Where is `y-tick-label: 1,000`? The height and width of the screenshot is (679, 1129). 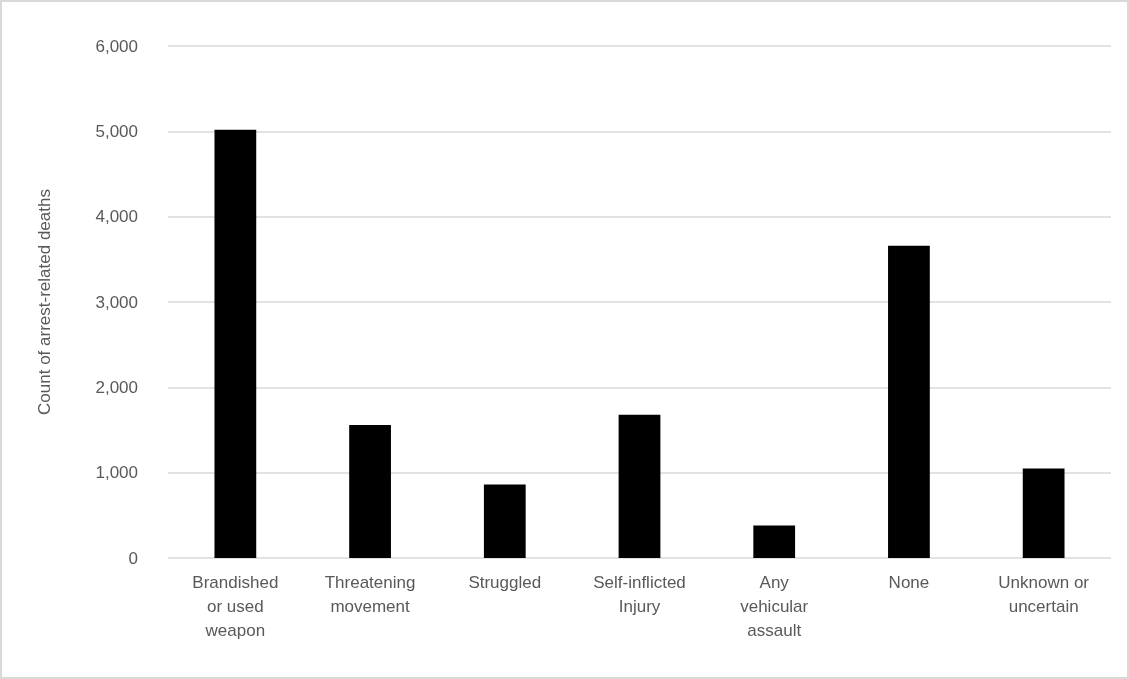
y-tick-label: 1,000 is located at coordinates (116, 473).